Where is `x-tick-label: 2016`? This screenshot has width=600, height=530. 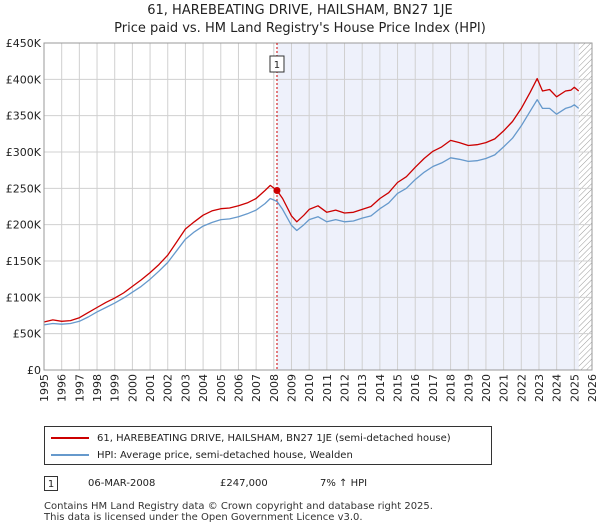 x-tick-label: 2016 is located at coordinates (415, 388).